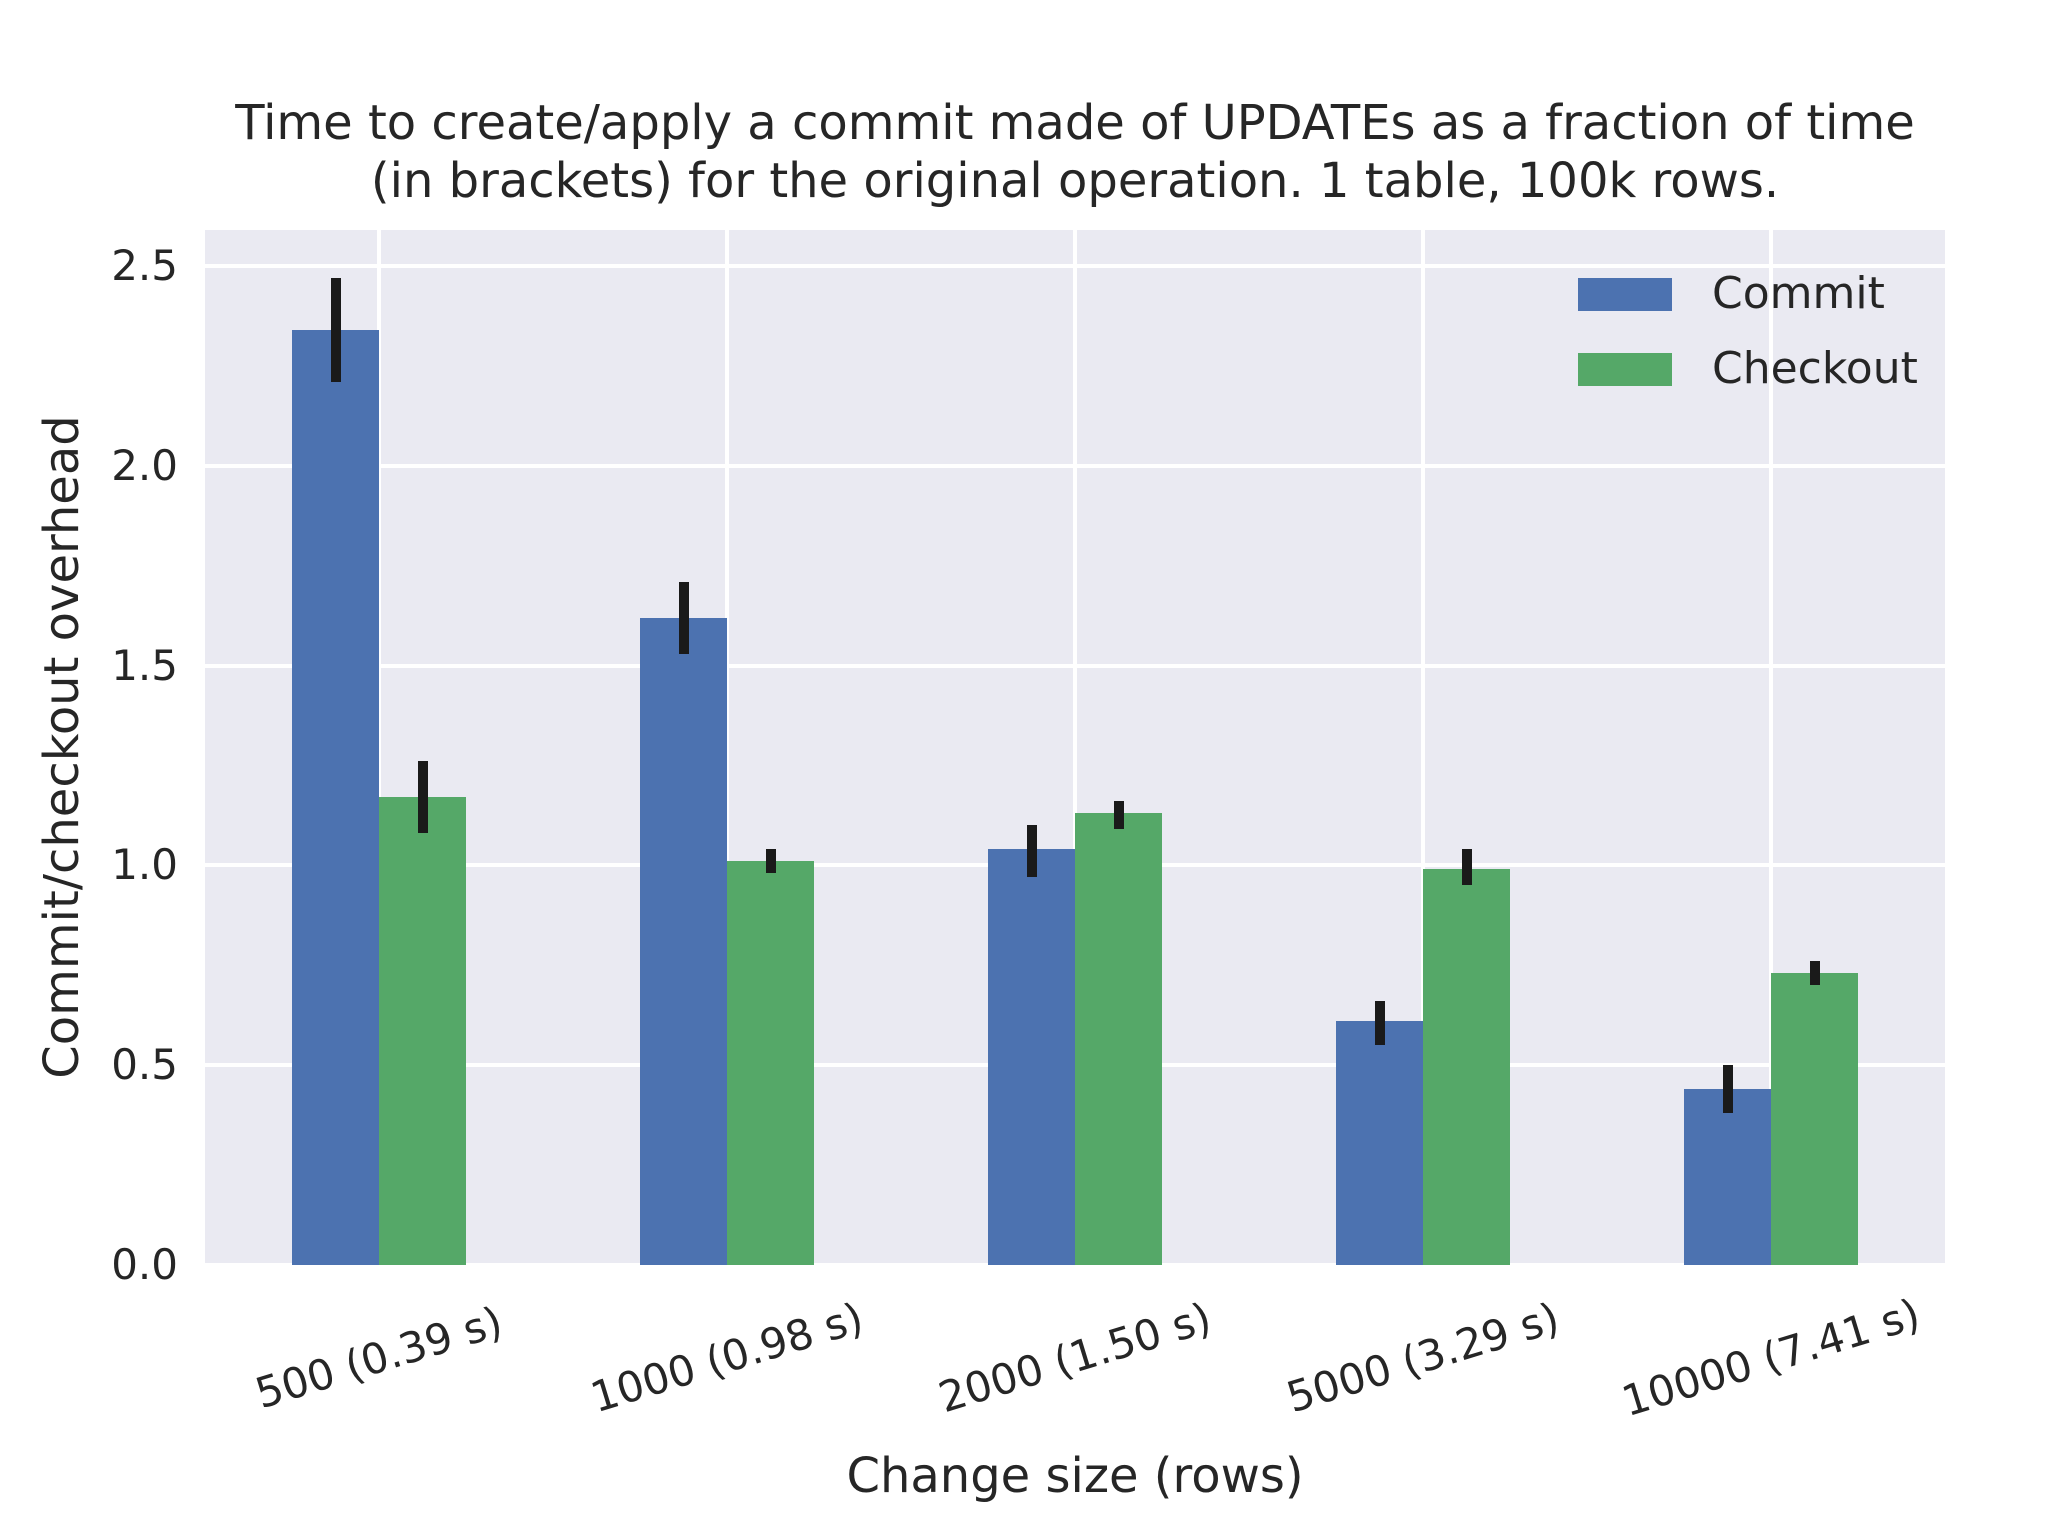 The image size is (2048, 1536). Describe the element at coordinates (1625, 369) in the screenshot. I see `legend-swatch-checkout` at that location.